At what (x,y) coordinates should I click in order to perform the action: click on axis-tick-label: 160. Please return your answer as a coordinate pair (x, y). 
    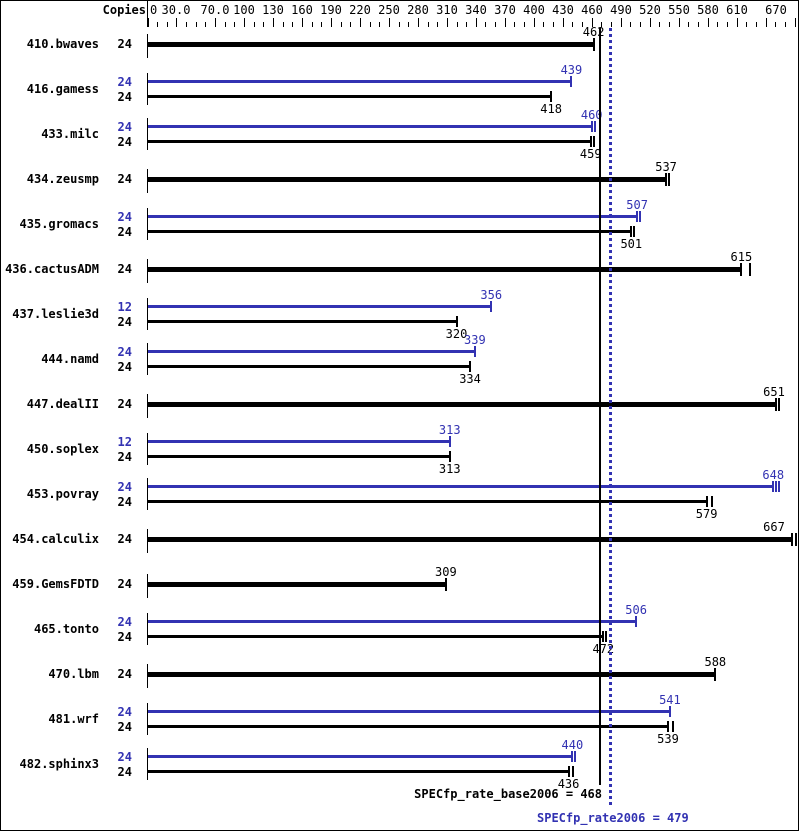
    Looking at the image, I should click on (302, 10).